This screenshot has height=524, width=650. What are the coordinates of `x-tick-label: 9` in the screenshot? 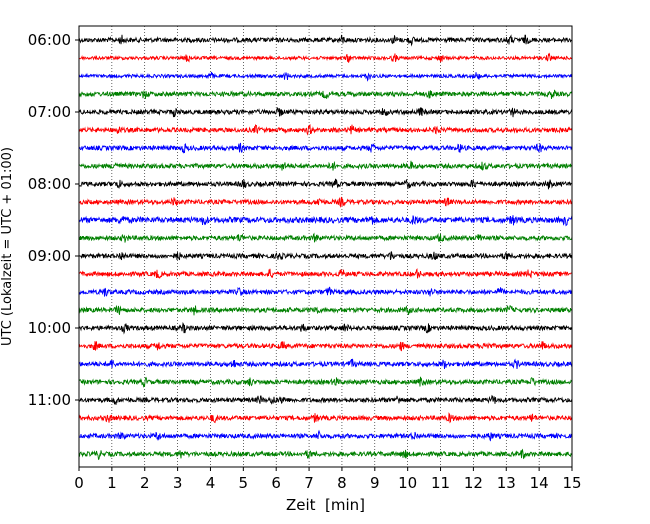 It's located at (375, 483).